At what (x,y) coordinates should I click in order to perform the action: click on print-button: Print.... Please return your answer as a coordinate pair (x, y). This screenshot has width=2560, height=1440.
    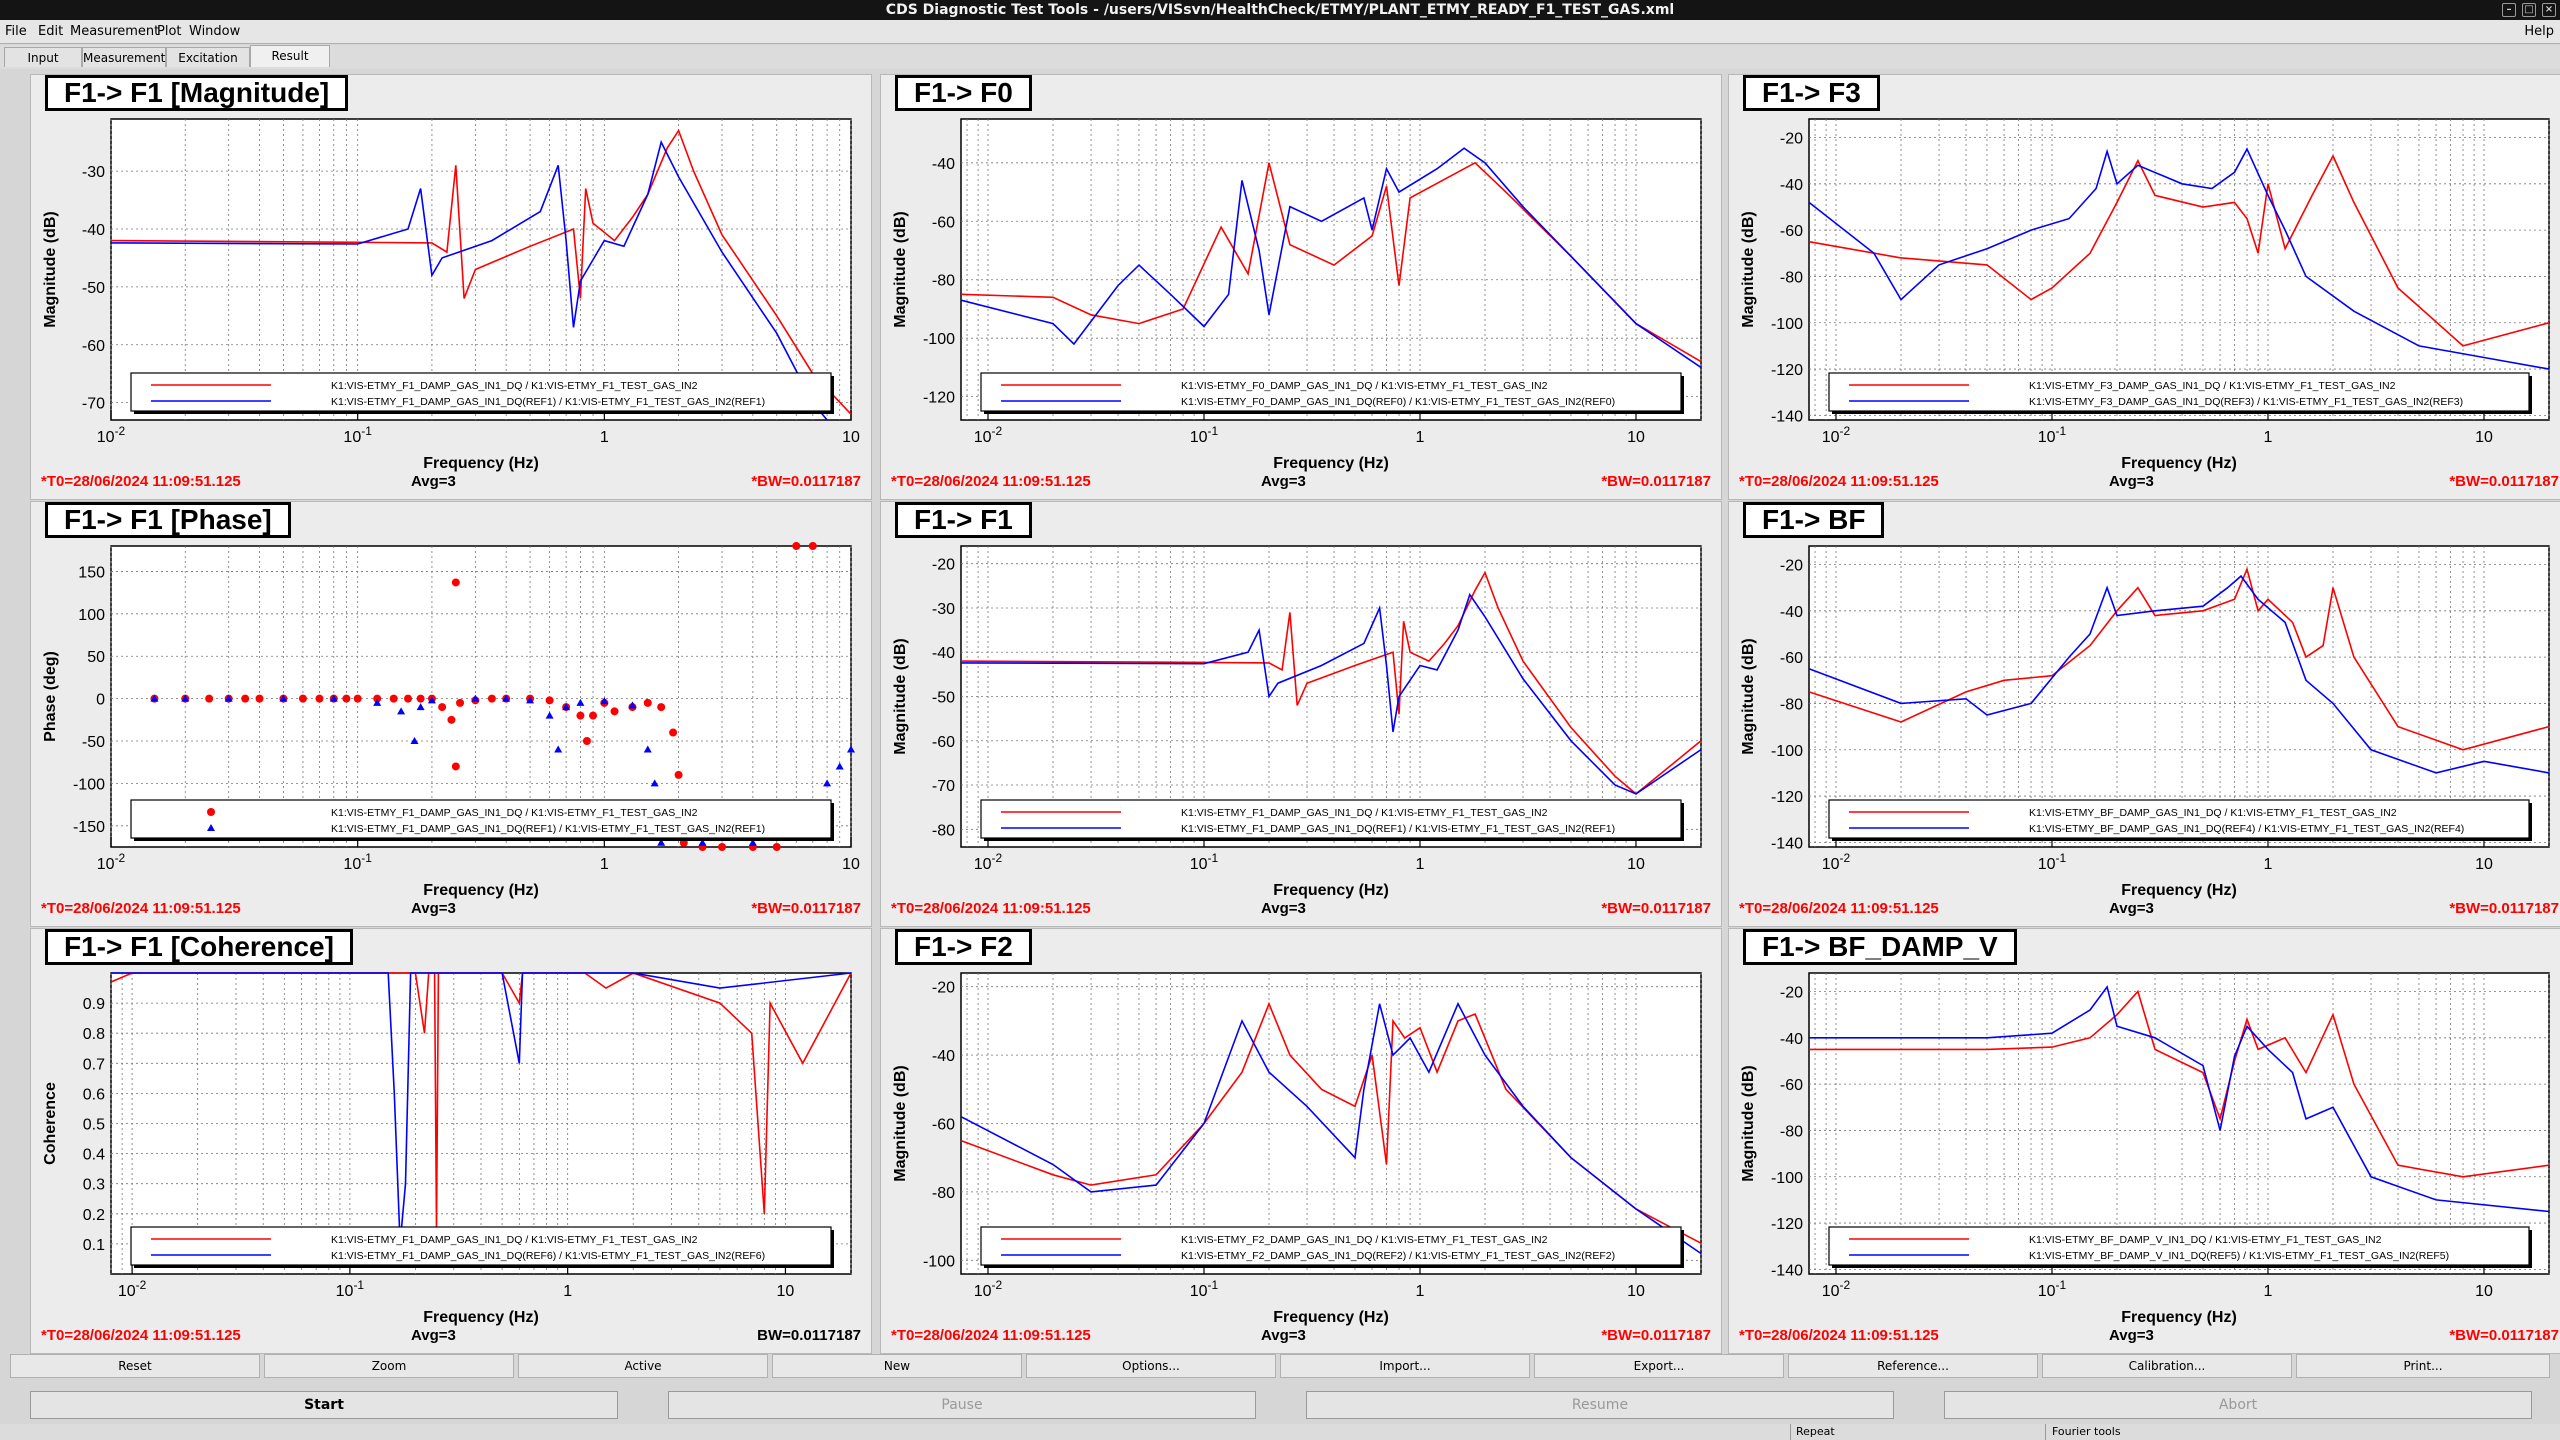
    Looking at the image, I should click on (2423, 1366).